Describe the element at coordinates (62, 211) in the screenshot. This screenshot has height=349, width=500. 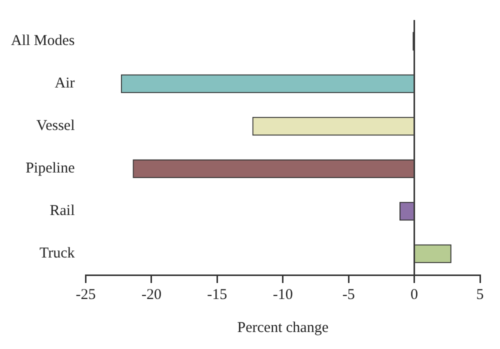
I see `y-tick-label: Rail` at that location.